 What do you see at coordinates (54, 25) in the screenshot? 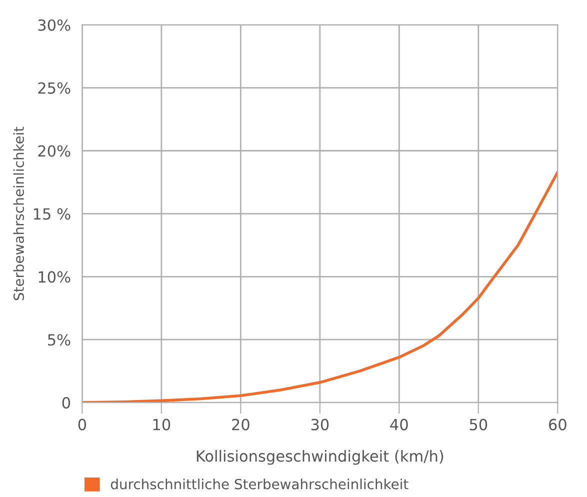
I see `y-tick-label: 30%` at bounding box center [54, 25].